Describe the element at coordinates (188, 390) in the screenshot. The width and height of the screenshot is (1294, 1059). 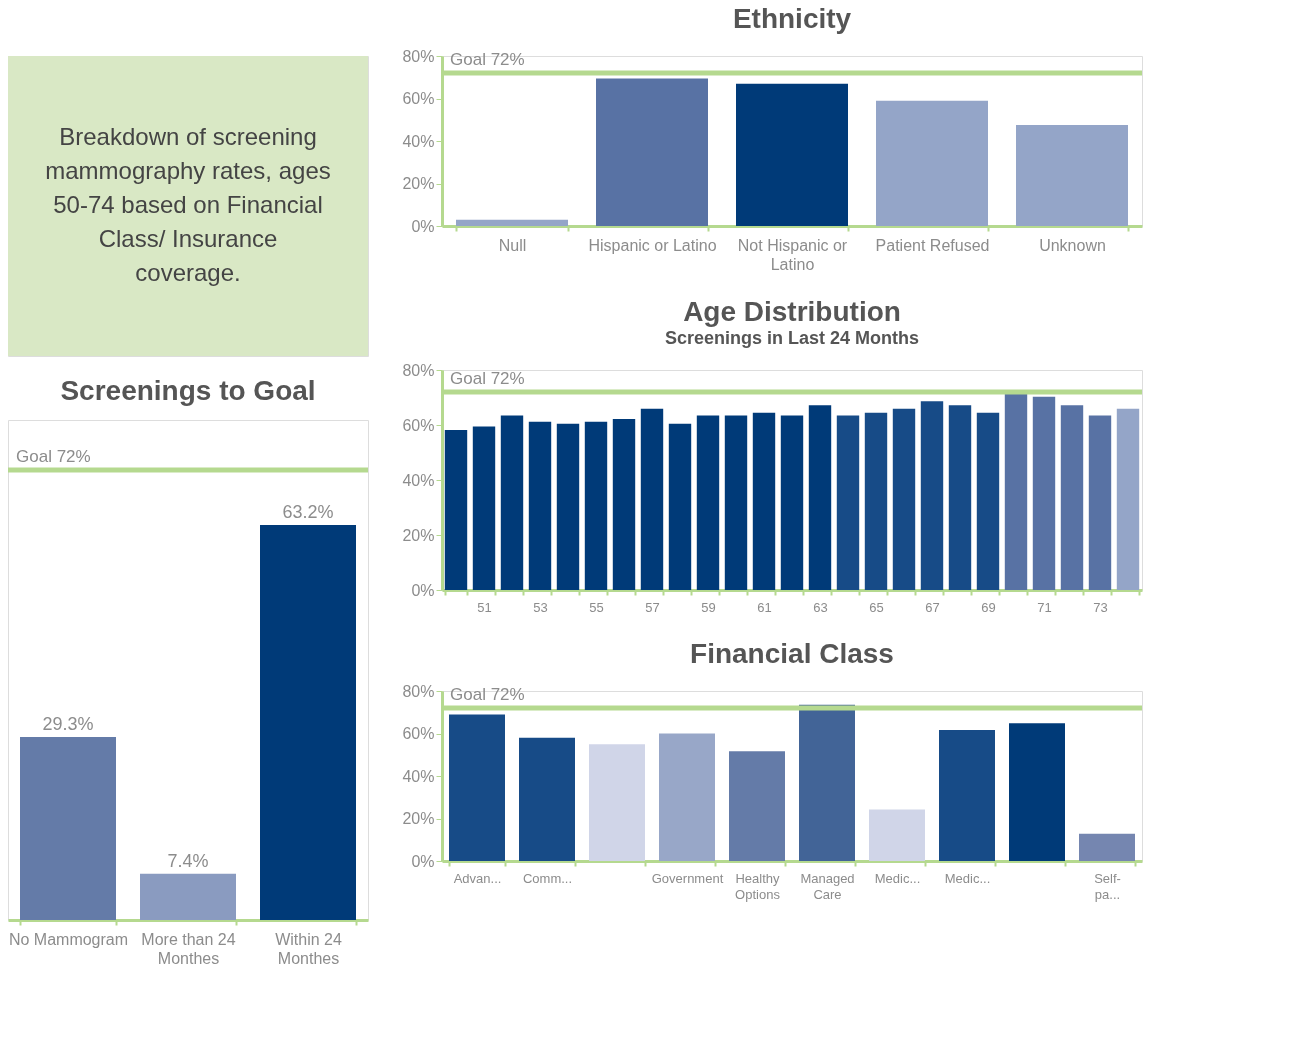
I see `chart-title: Screenings to Goal` at that location.